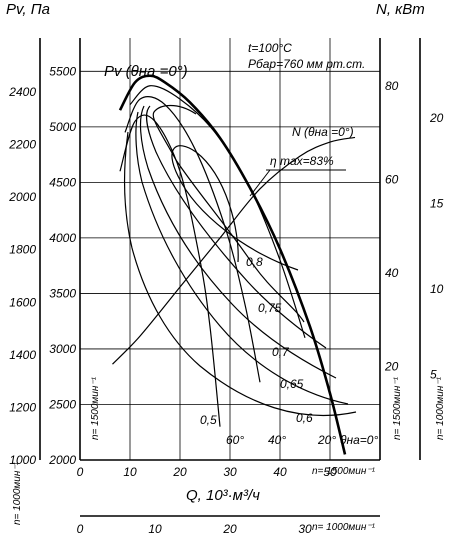  I want to click on pv-outer-tick-label: 2000, so click(22, 197).